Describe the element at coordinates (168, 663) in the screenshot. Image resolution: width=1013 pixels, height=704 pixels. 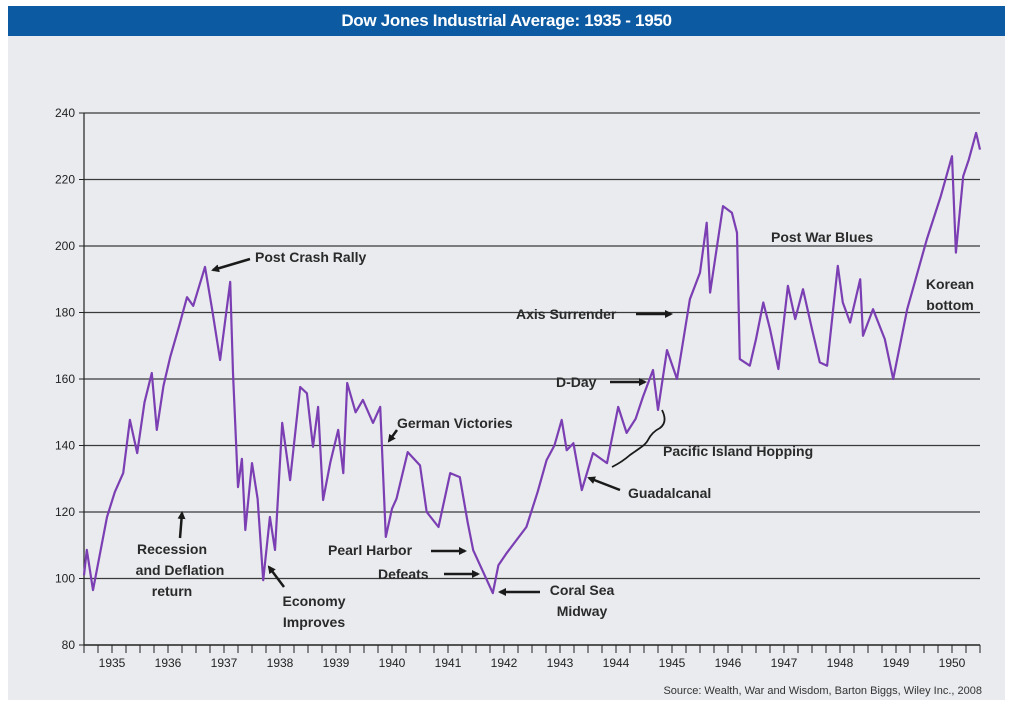
I see `x-tick-label: 1936` at that location.